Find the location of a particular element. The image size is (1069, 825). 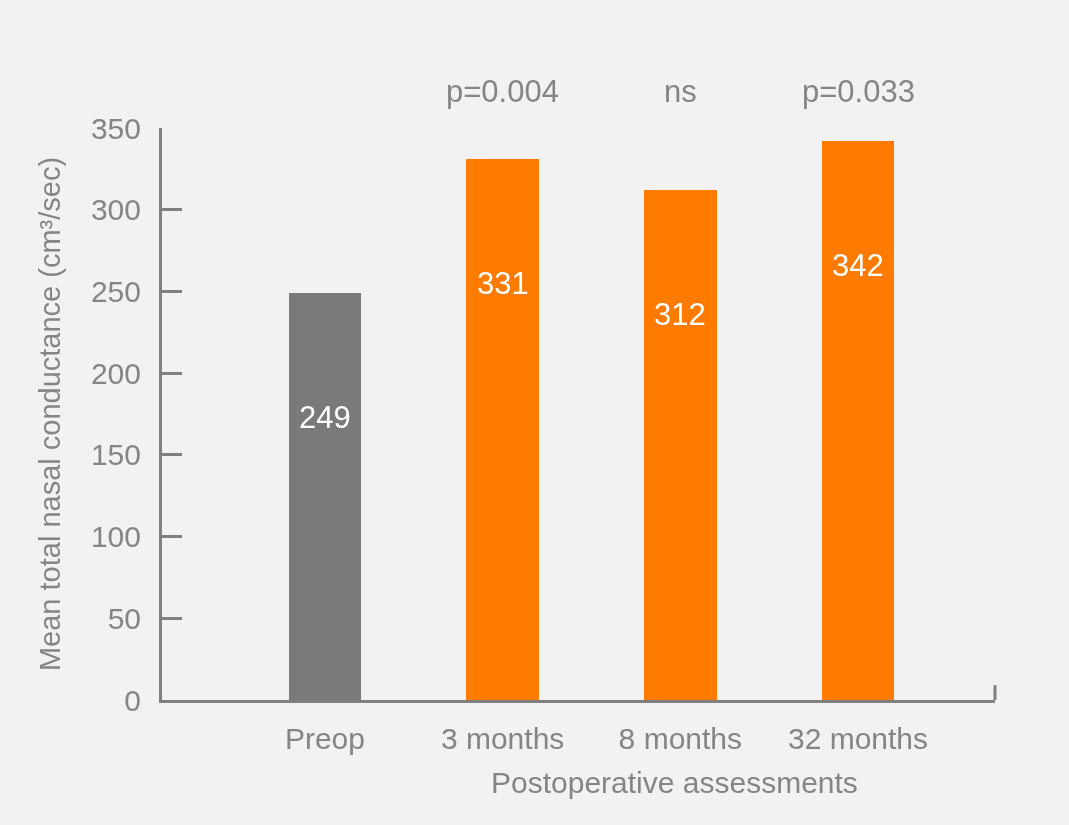

y-tick-label: 200 is located at coordinates (115, 373).